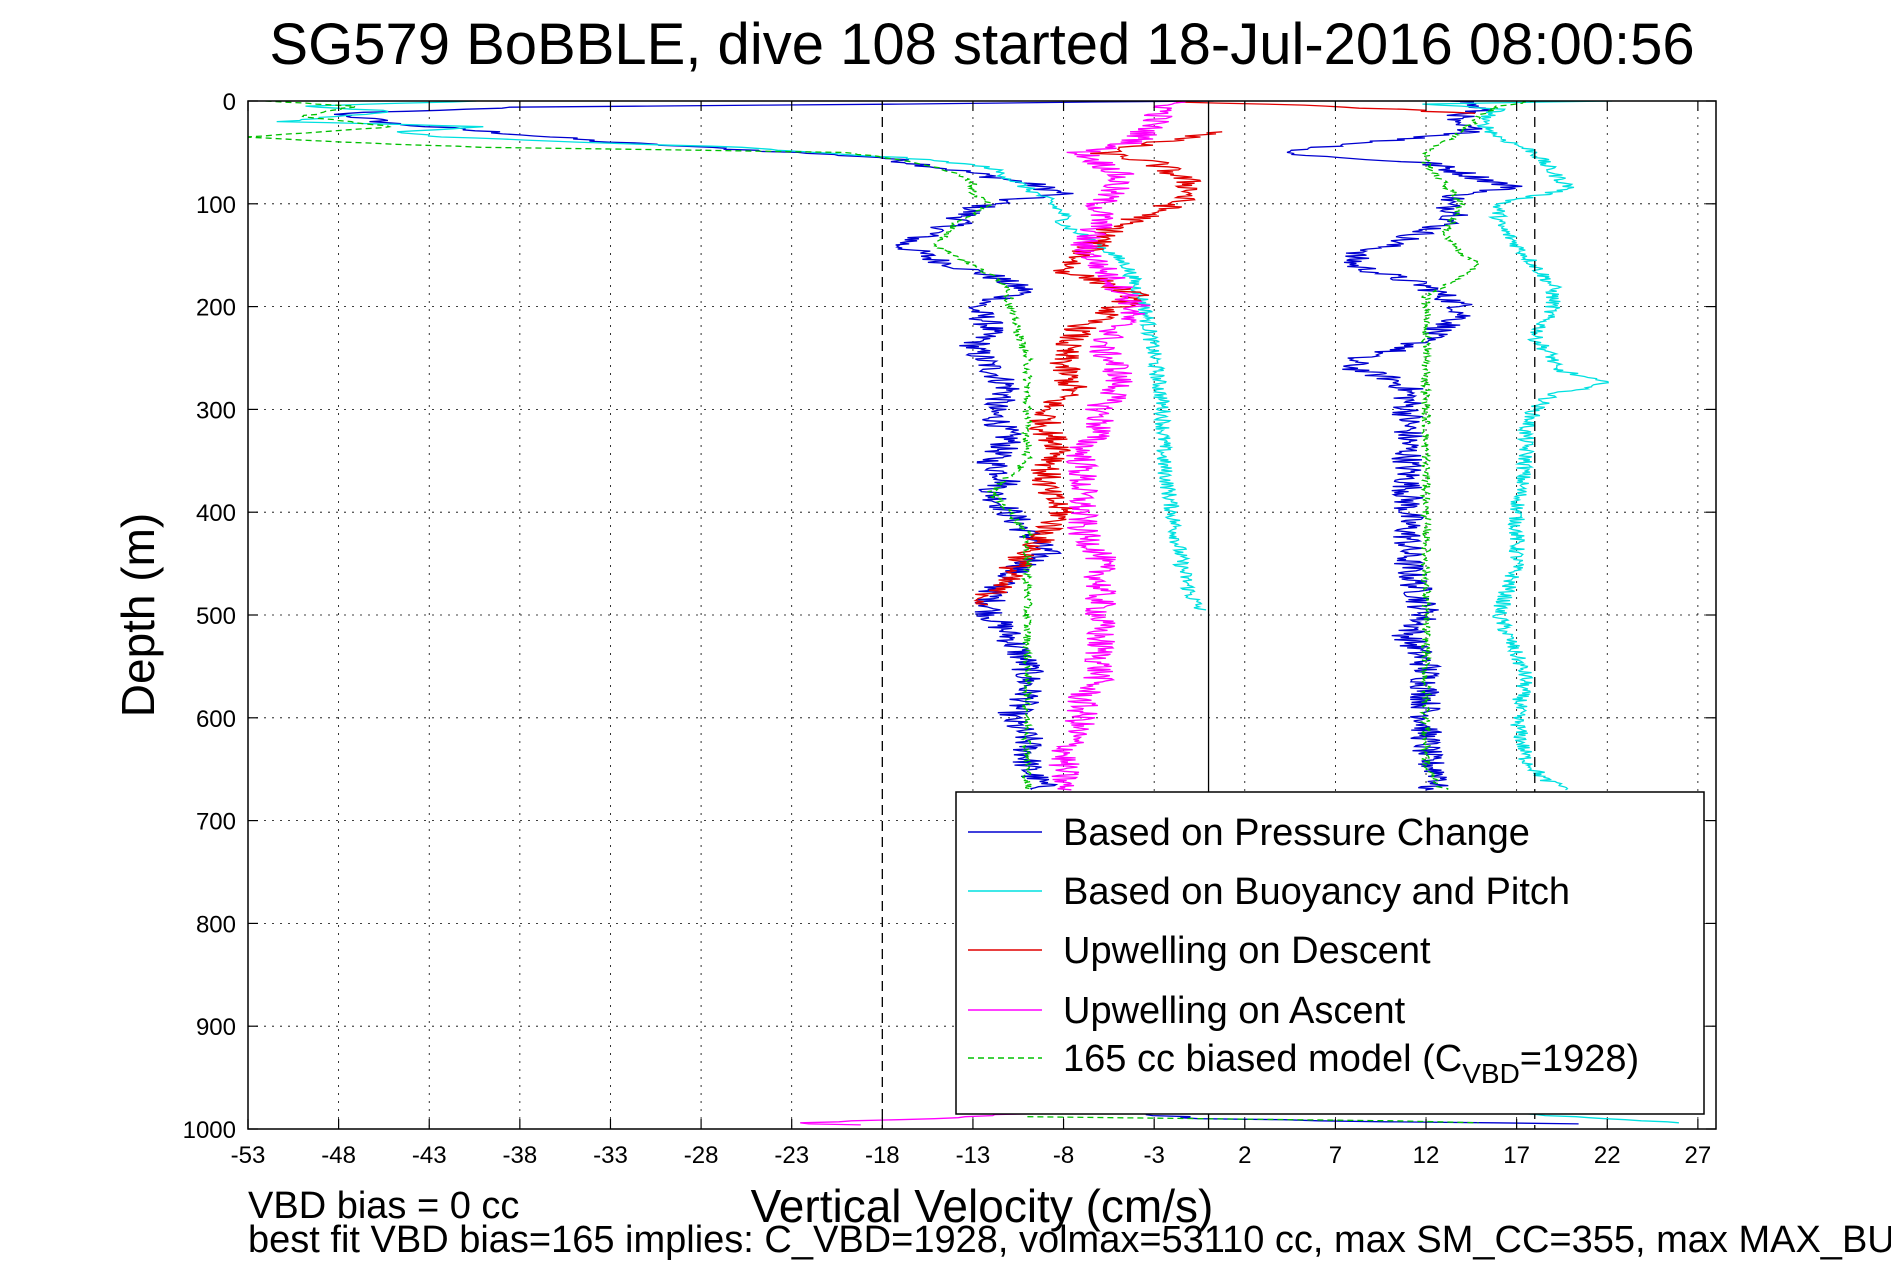 The height and width of the screenshot is (1267, 1891). What do you see at coordinates (216, 1027) in the screenshot?
I see `y-tick-label: 900` at bounding box center [216, 1027].